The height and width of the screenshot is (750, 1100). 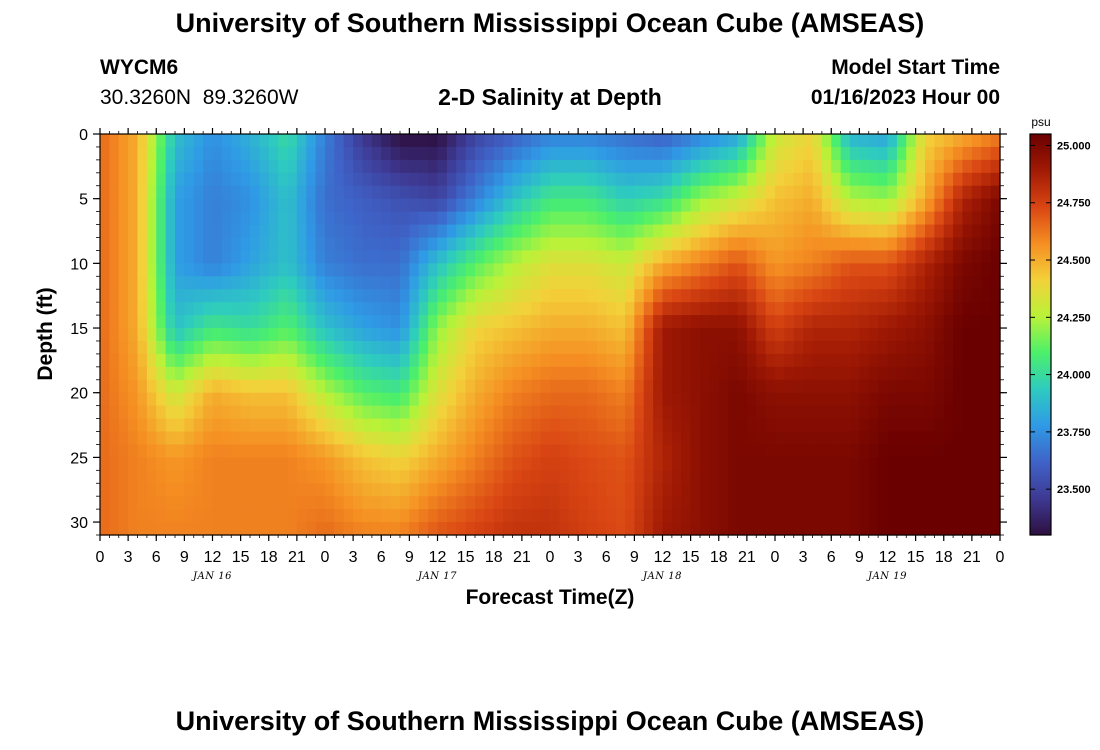 What do you see at coordinates (83, 200) in the screenshot?
I see `y-tick-label: 5` at bounding box center [83, 200].